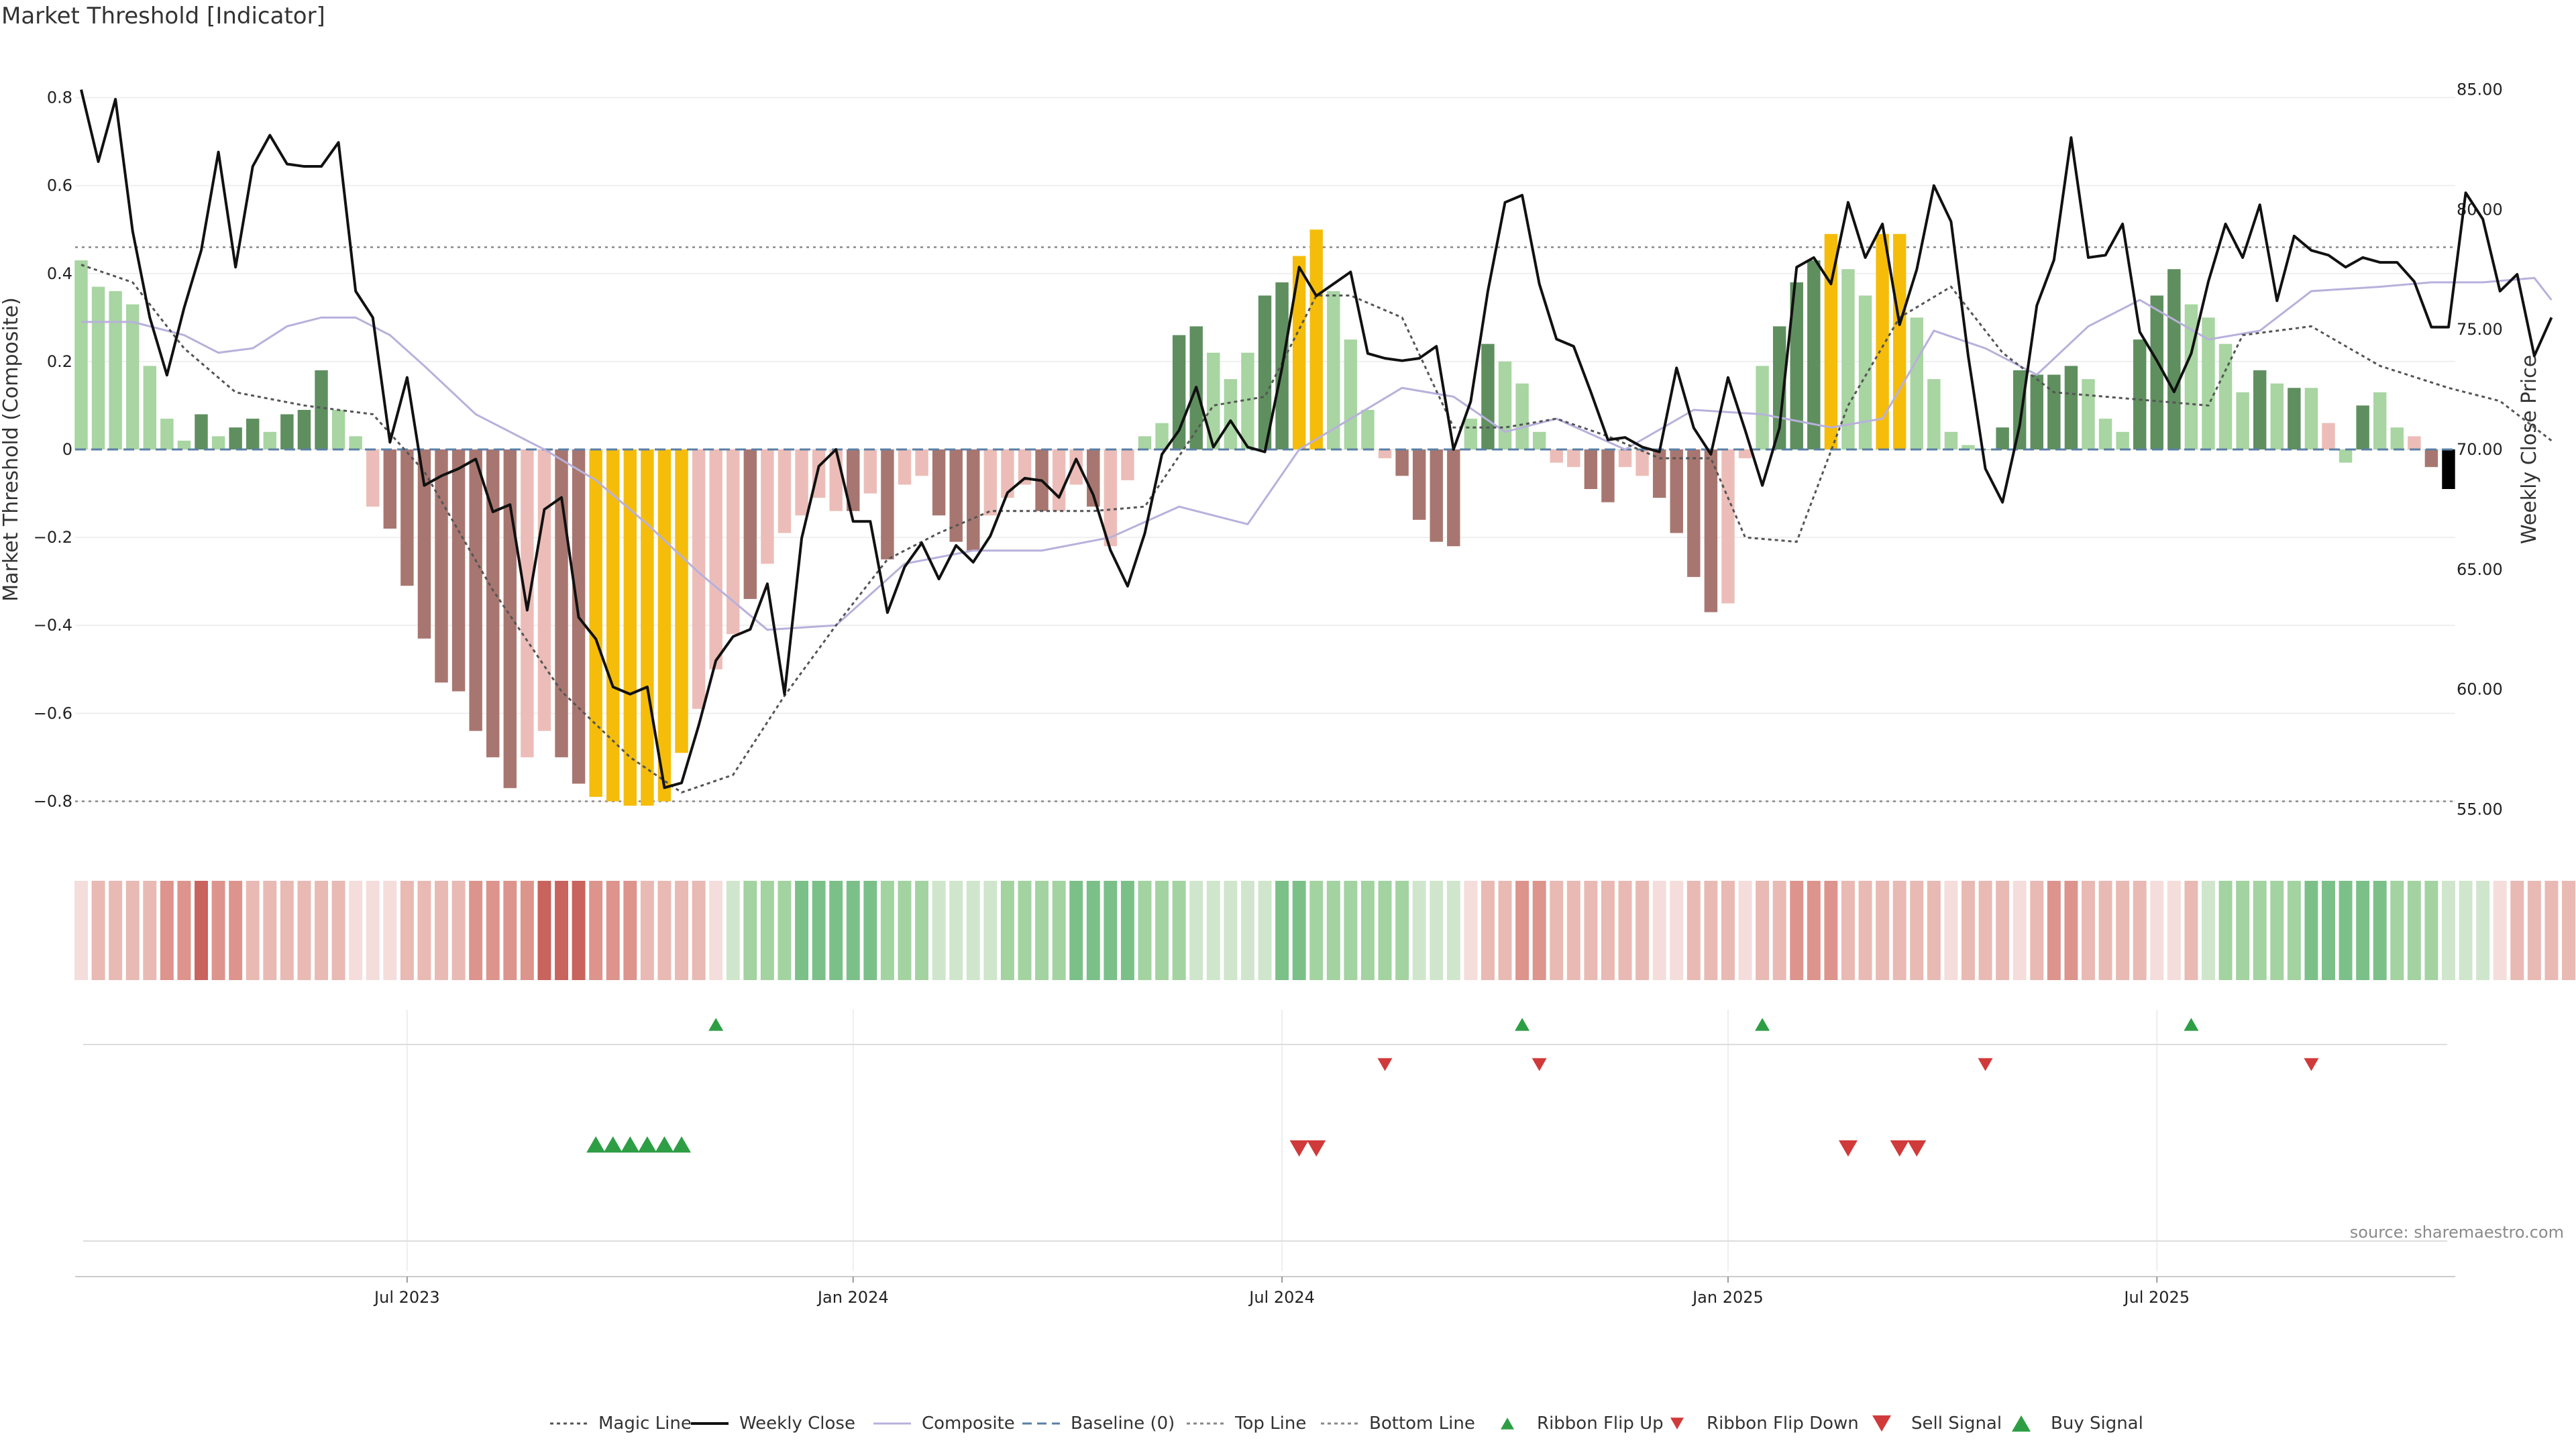 Image resolution: width=2576 pixels, height=1449 pixels. Describe the element at coordinates (2480, 809) in the screenshot. I see `y-right-tick-label: 55.00` at that location.